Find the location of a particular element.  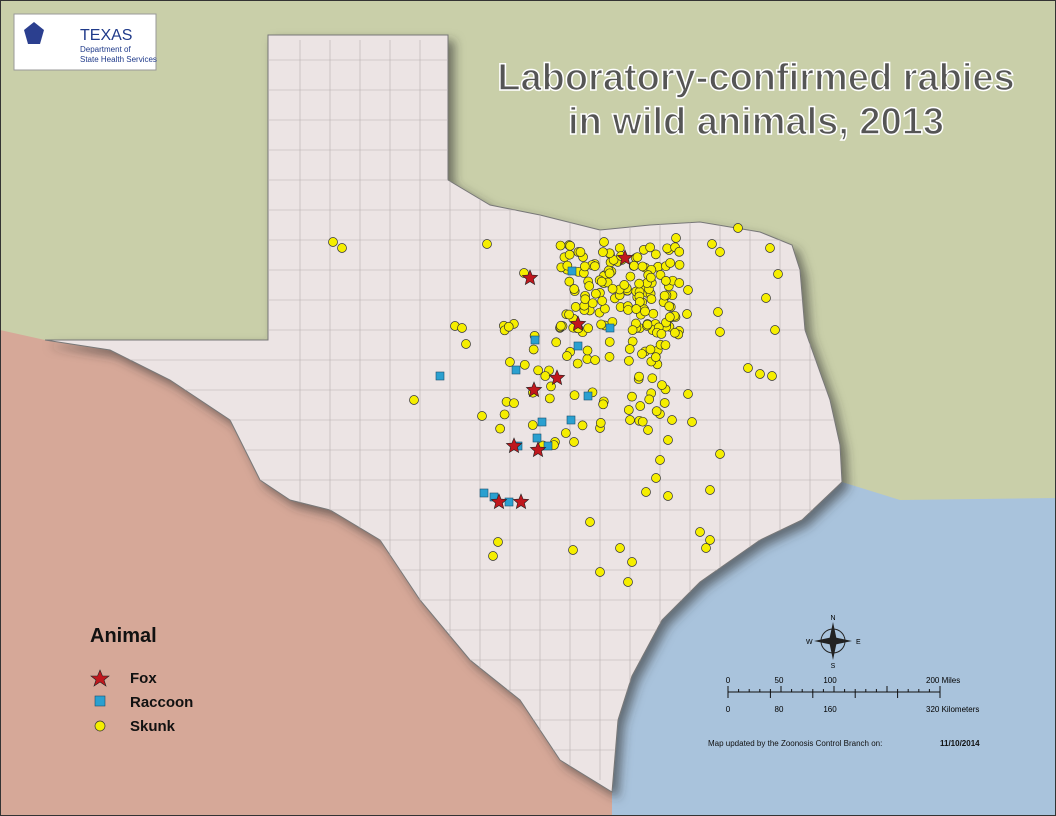

compass-w: W is located at coordinates (809, 642).